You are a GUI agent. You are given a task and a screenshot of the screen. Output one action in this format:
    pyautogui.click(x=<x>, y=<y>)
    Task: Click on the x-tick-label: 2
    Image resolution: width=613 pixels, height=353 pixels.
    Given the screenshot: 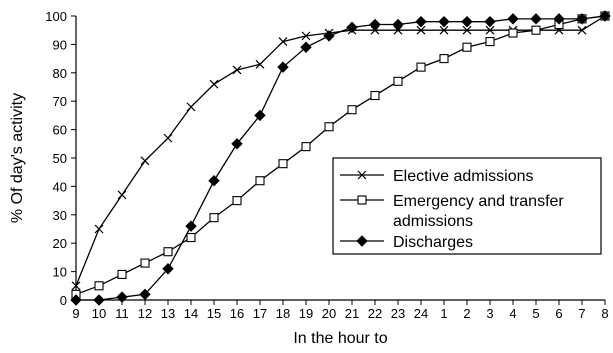 What is the action you would take?
    pyautogui.click(x=466, y=313)
    